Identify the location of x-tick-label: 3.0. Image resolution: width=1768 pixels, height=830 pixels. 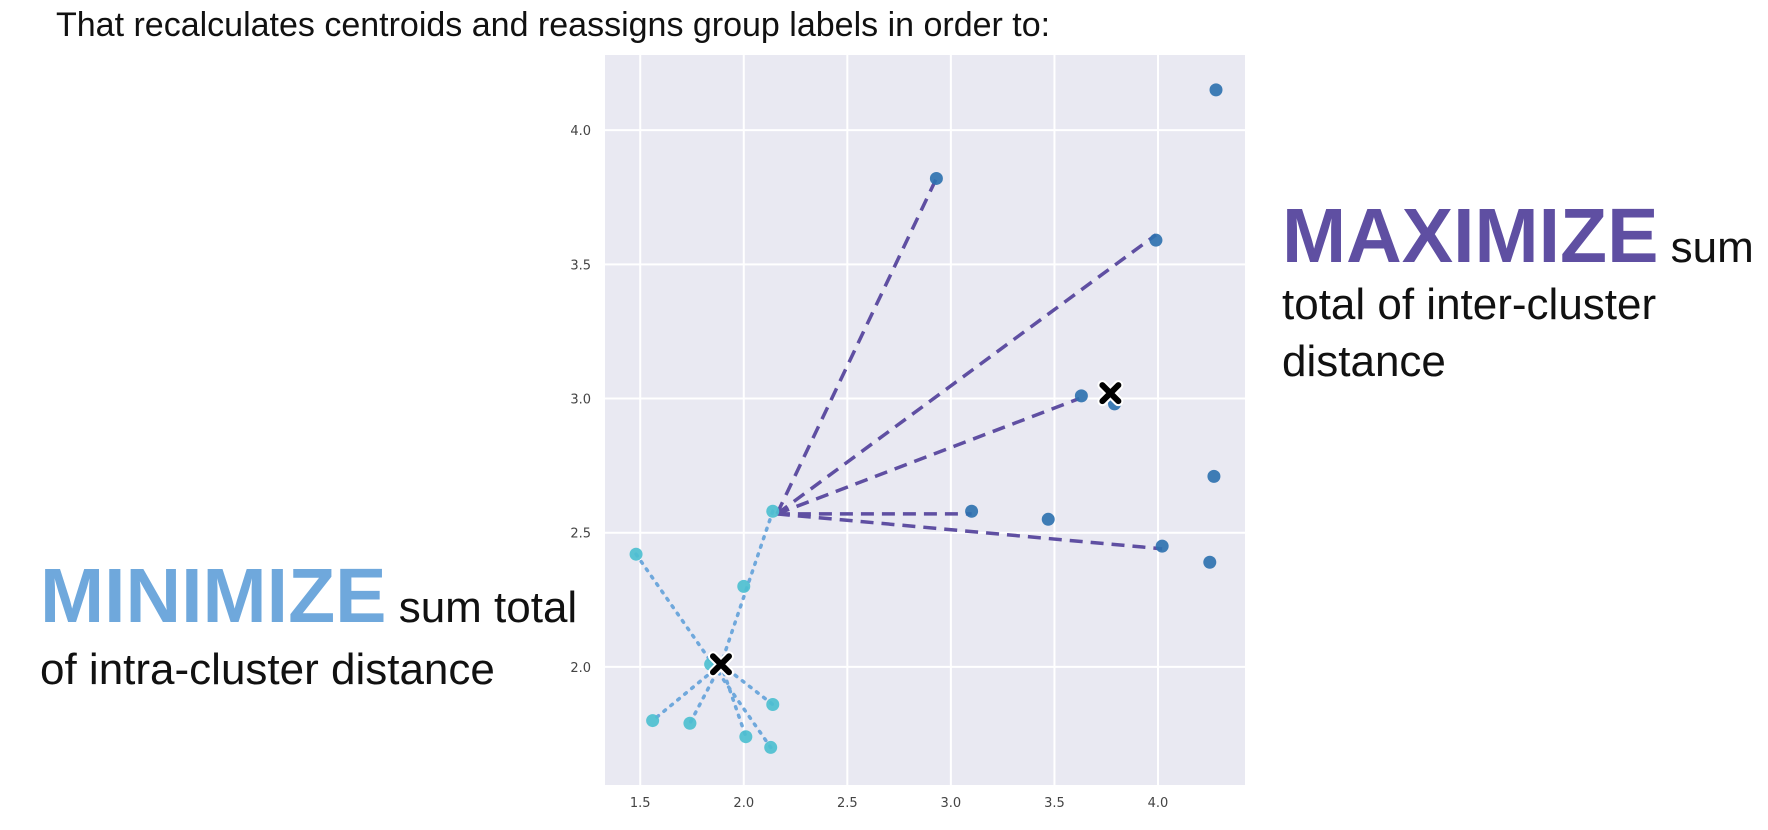
(951, 803).